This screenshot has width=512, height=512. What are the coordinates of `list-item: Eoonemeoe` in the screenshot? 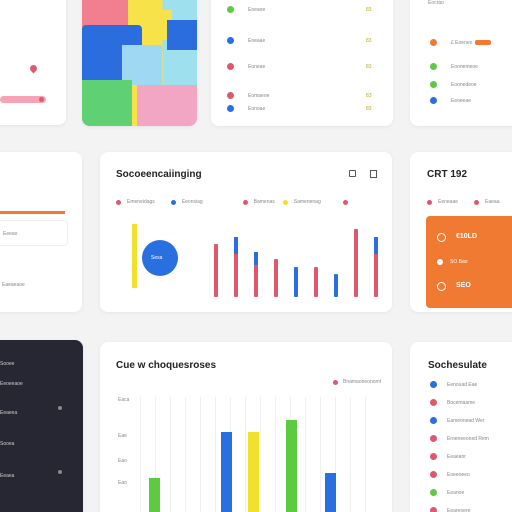 It's located at (454, 66).